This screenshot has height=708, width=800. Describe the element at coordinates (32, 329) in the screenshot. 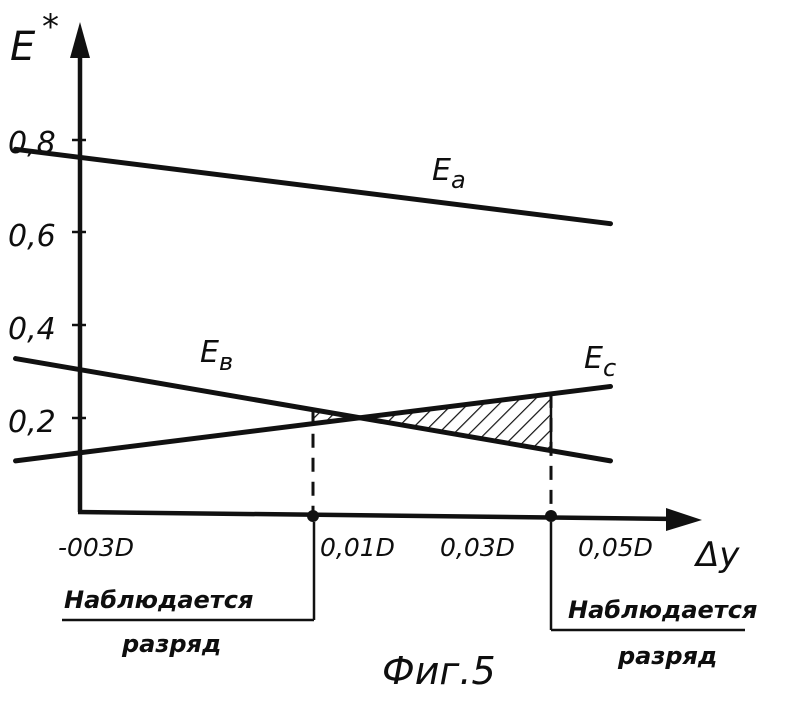

I see `y-tick-label: 0,4` at that location.